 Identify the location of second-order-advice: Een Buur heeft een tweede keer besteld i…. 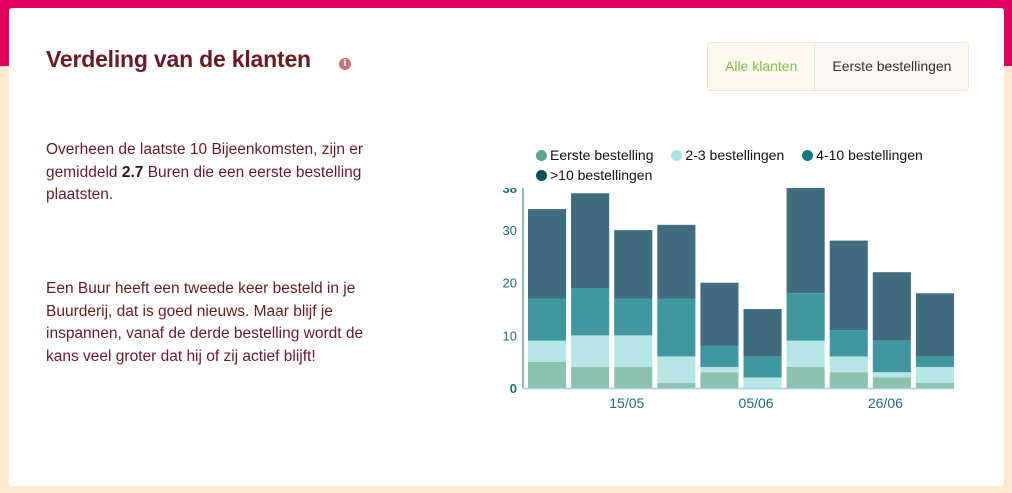
(205, 322).